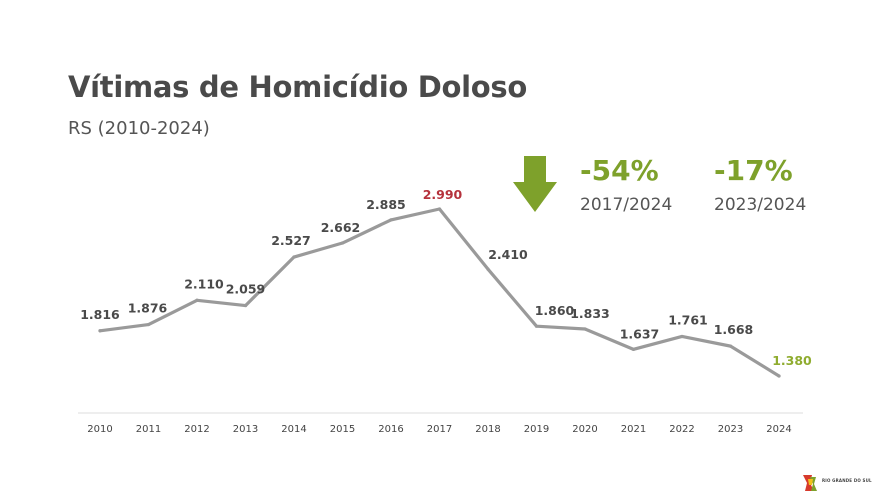 This screenshot has width=895, height=499. I want to click on x-tick-label-2018: 2018, so click(487, 429).